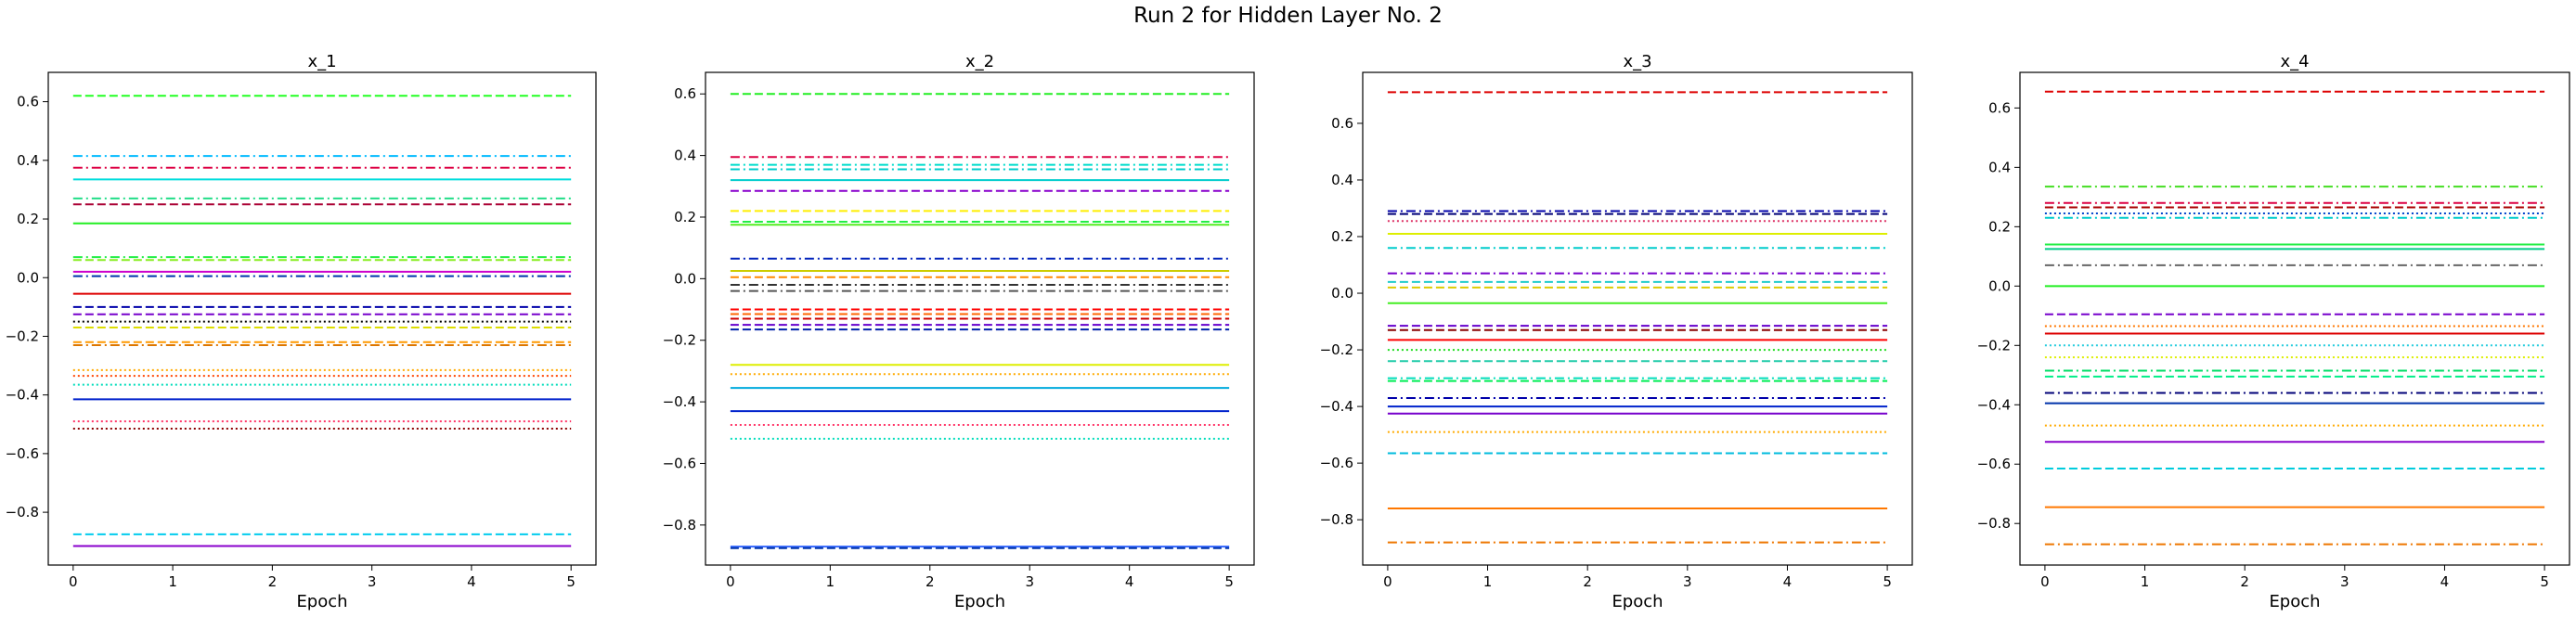 The height and width of the screenshot is (617, 2576). Describe the element at coordinates (2294, 62) in the screenshot. I see `subplot-title: x_4` at that location.